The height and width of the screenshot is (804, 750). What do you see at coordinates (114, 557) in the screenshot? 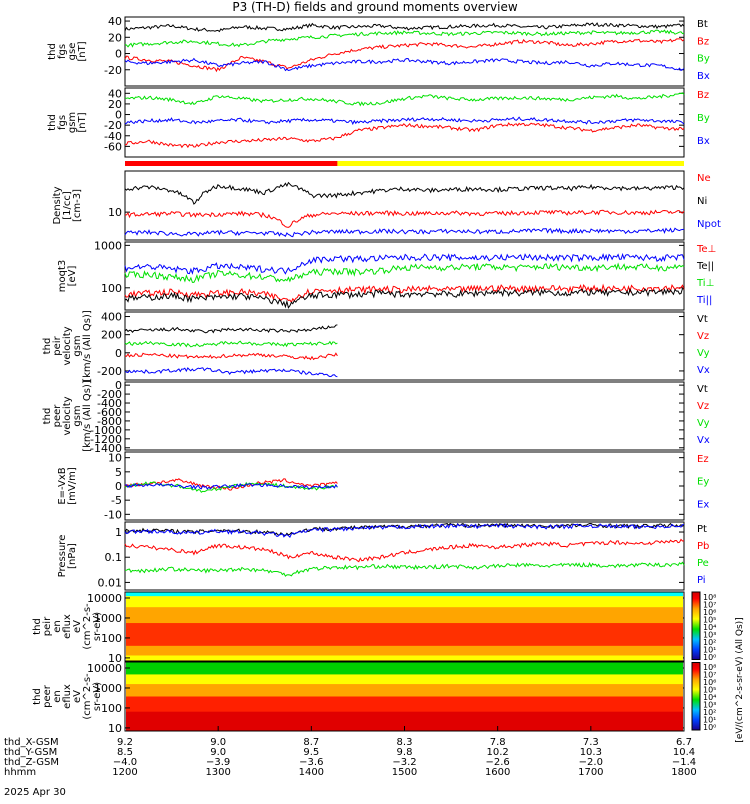
I see `y-tick-label: 0.1` at bounding box center [114, 557].